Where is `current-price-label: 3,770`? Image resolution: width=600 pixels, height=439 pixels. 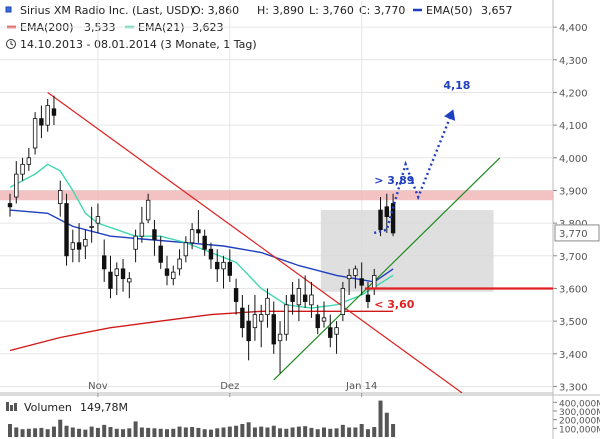 current-price-label: 3,770 is located at coordinates (573, 234).